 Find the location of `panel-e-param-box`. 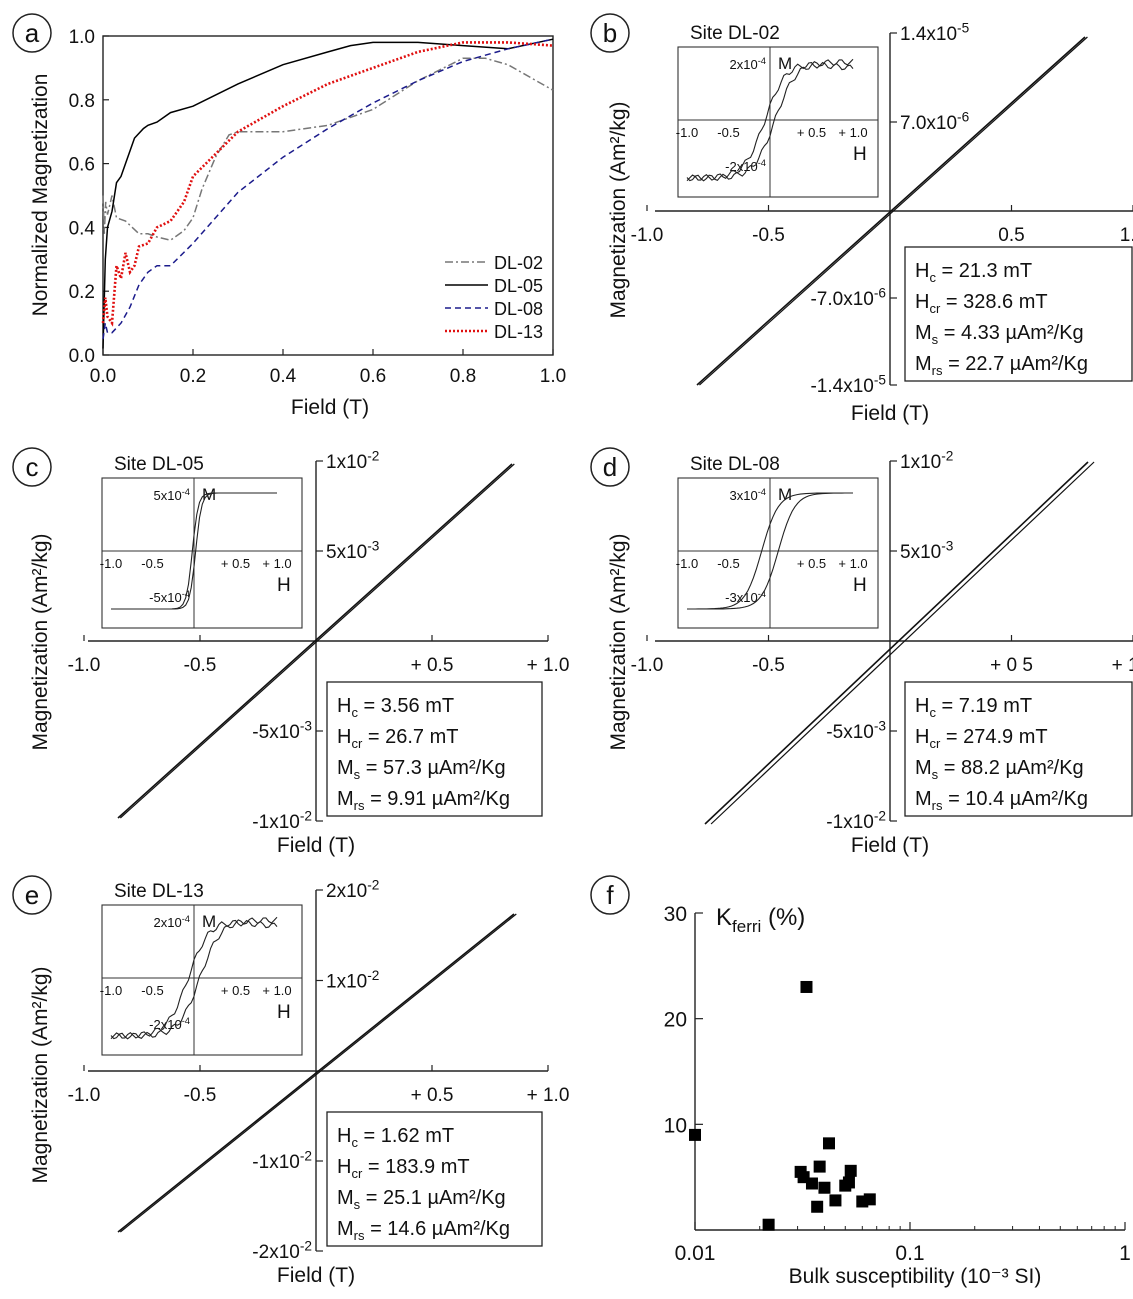

panel-e-param-box is located at coordinates (434, 1179).